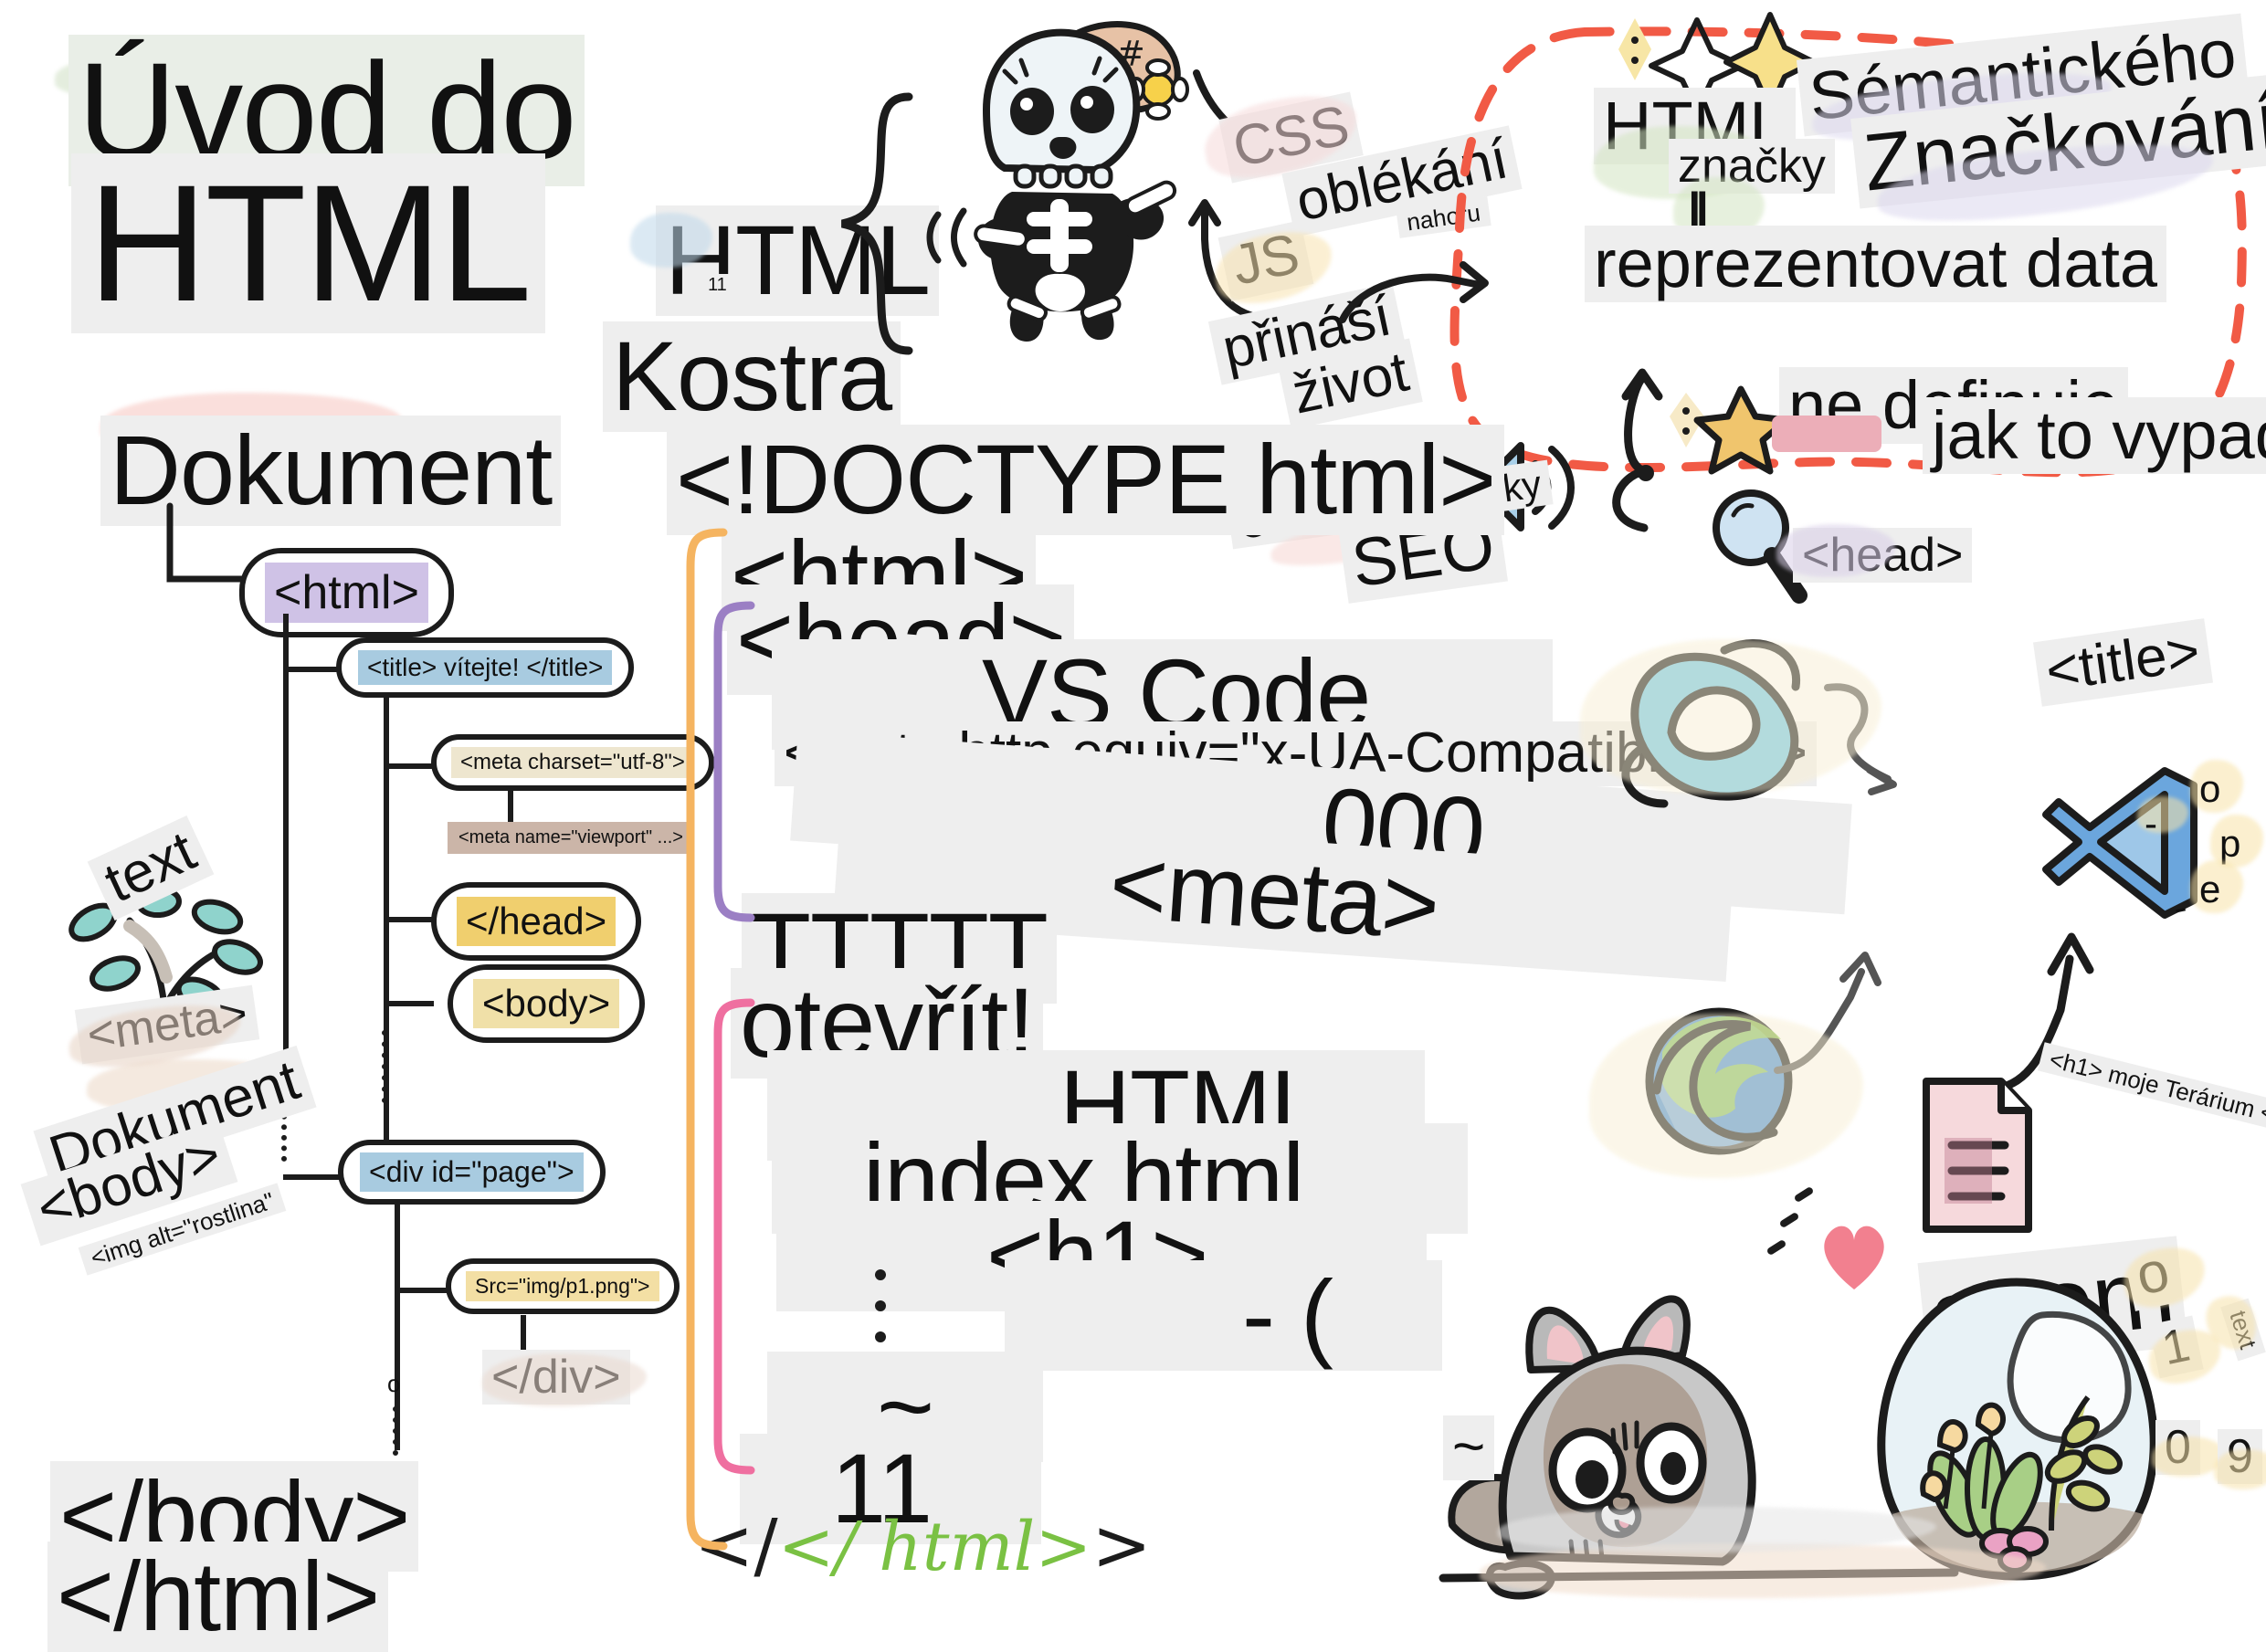 The image size is (2266, 1652). Describe the element at coordinates (384, 1066) in the screenshot. I see `tree-trunk-body-dashed` at that location.